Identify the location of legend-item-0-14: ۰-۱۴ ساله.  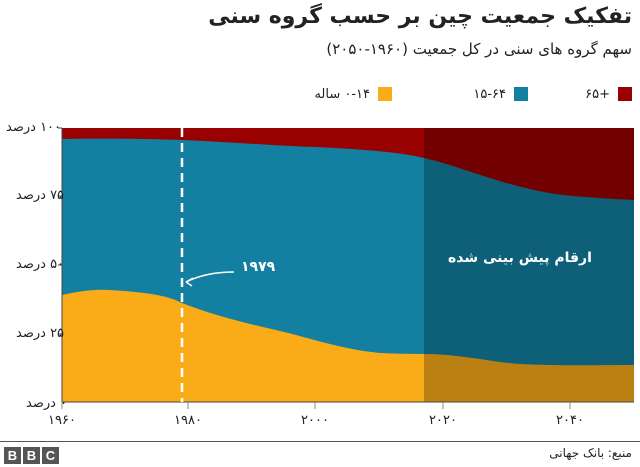
(353, 94).